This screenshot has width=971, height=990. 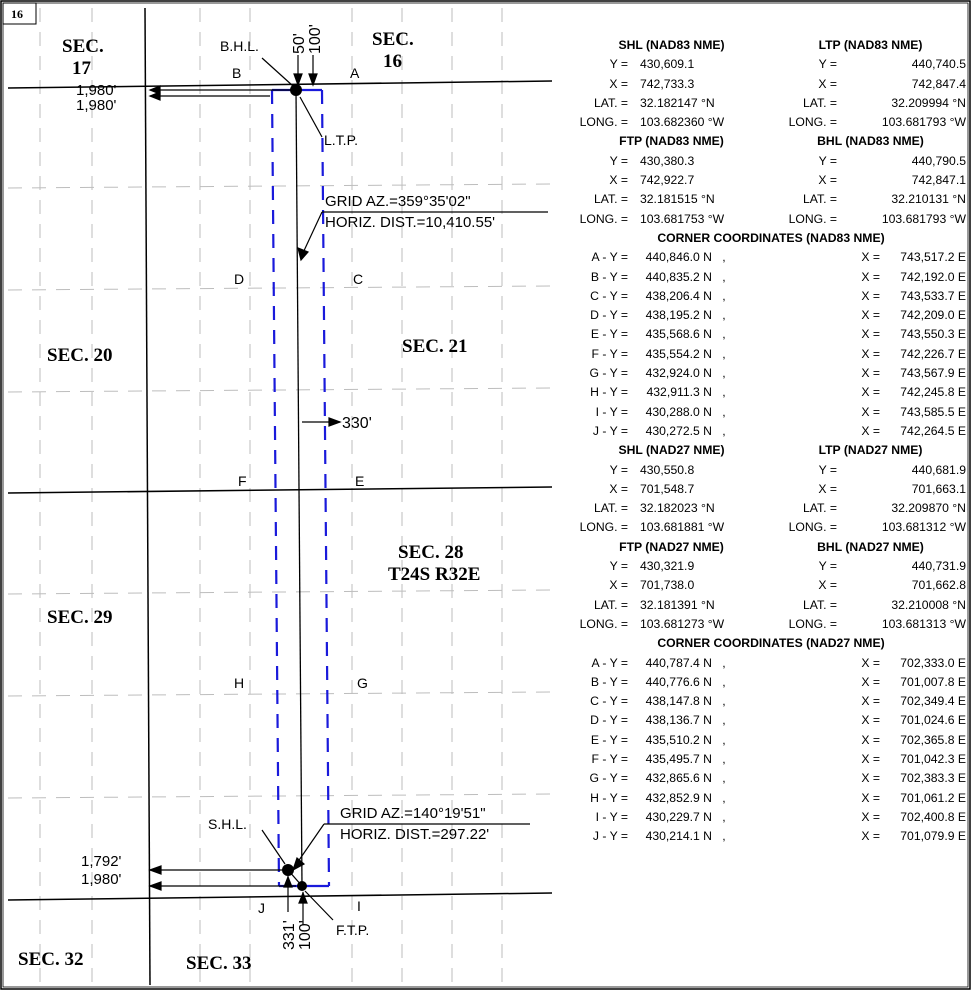 I want to click on coord-left: LONG. = 103.682360 °W, so click(x=671, y=122).